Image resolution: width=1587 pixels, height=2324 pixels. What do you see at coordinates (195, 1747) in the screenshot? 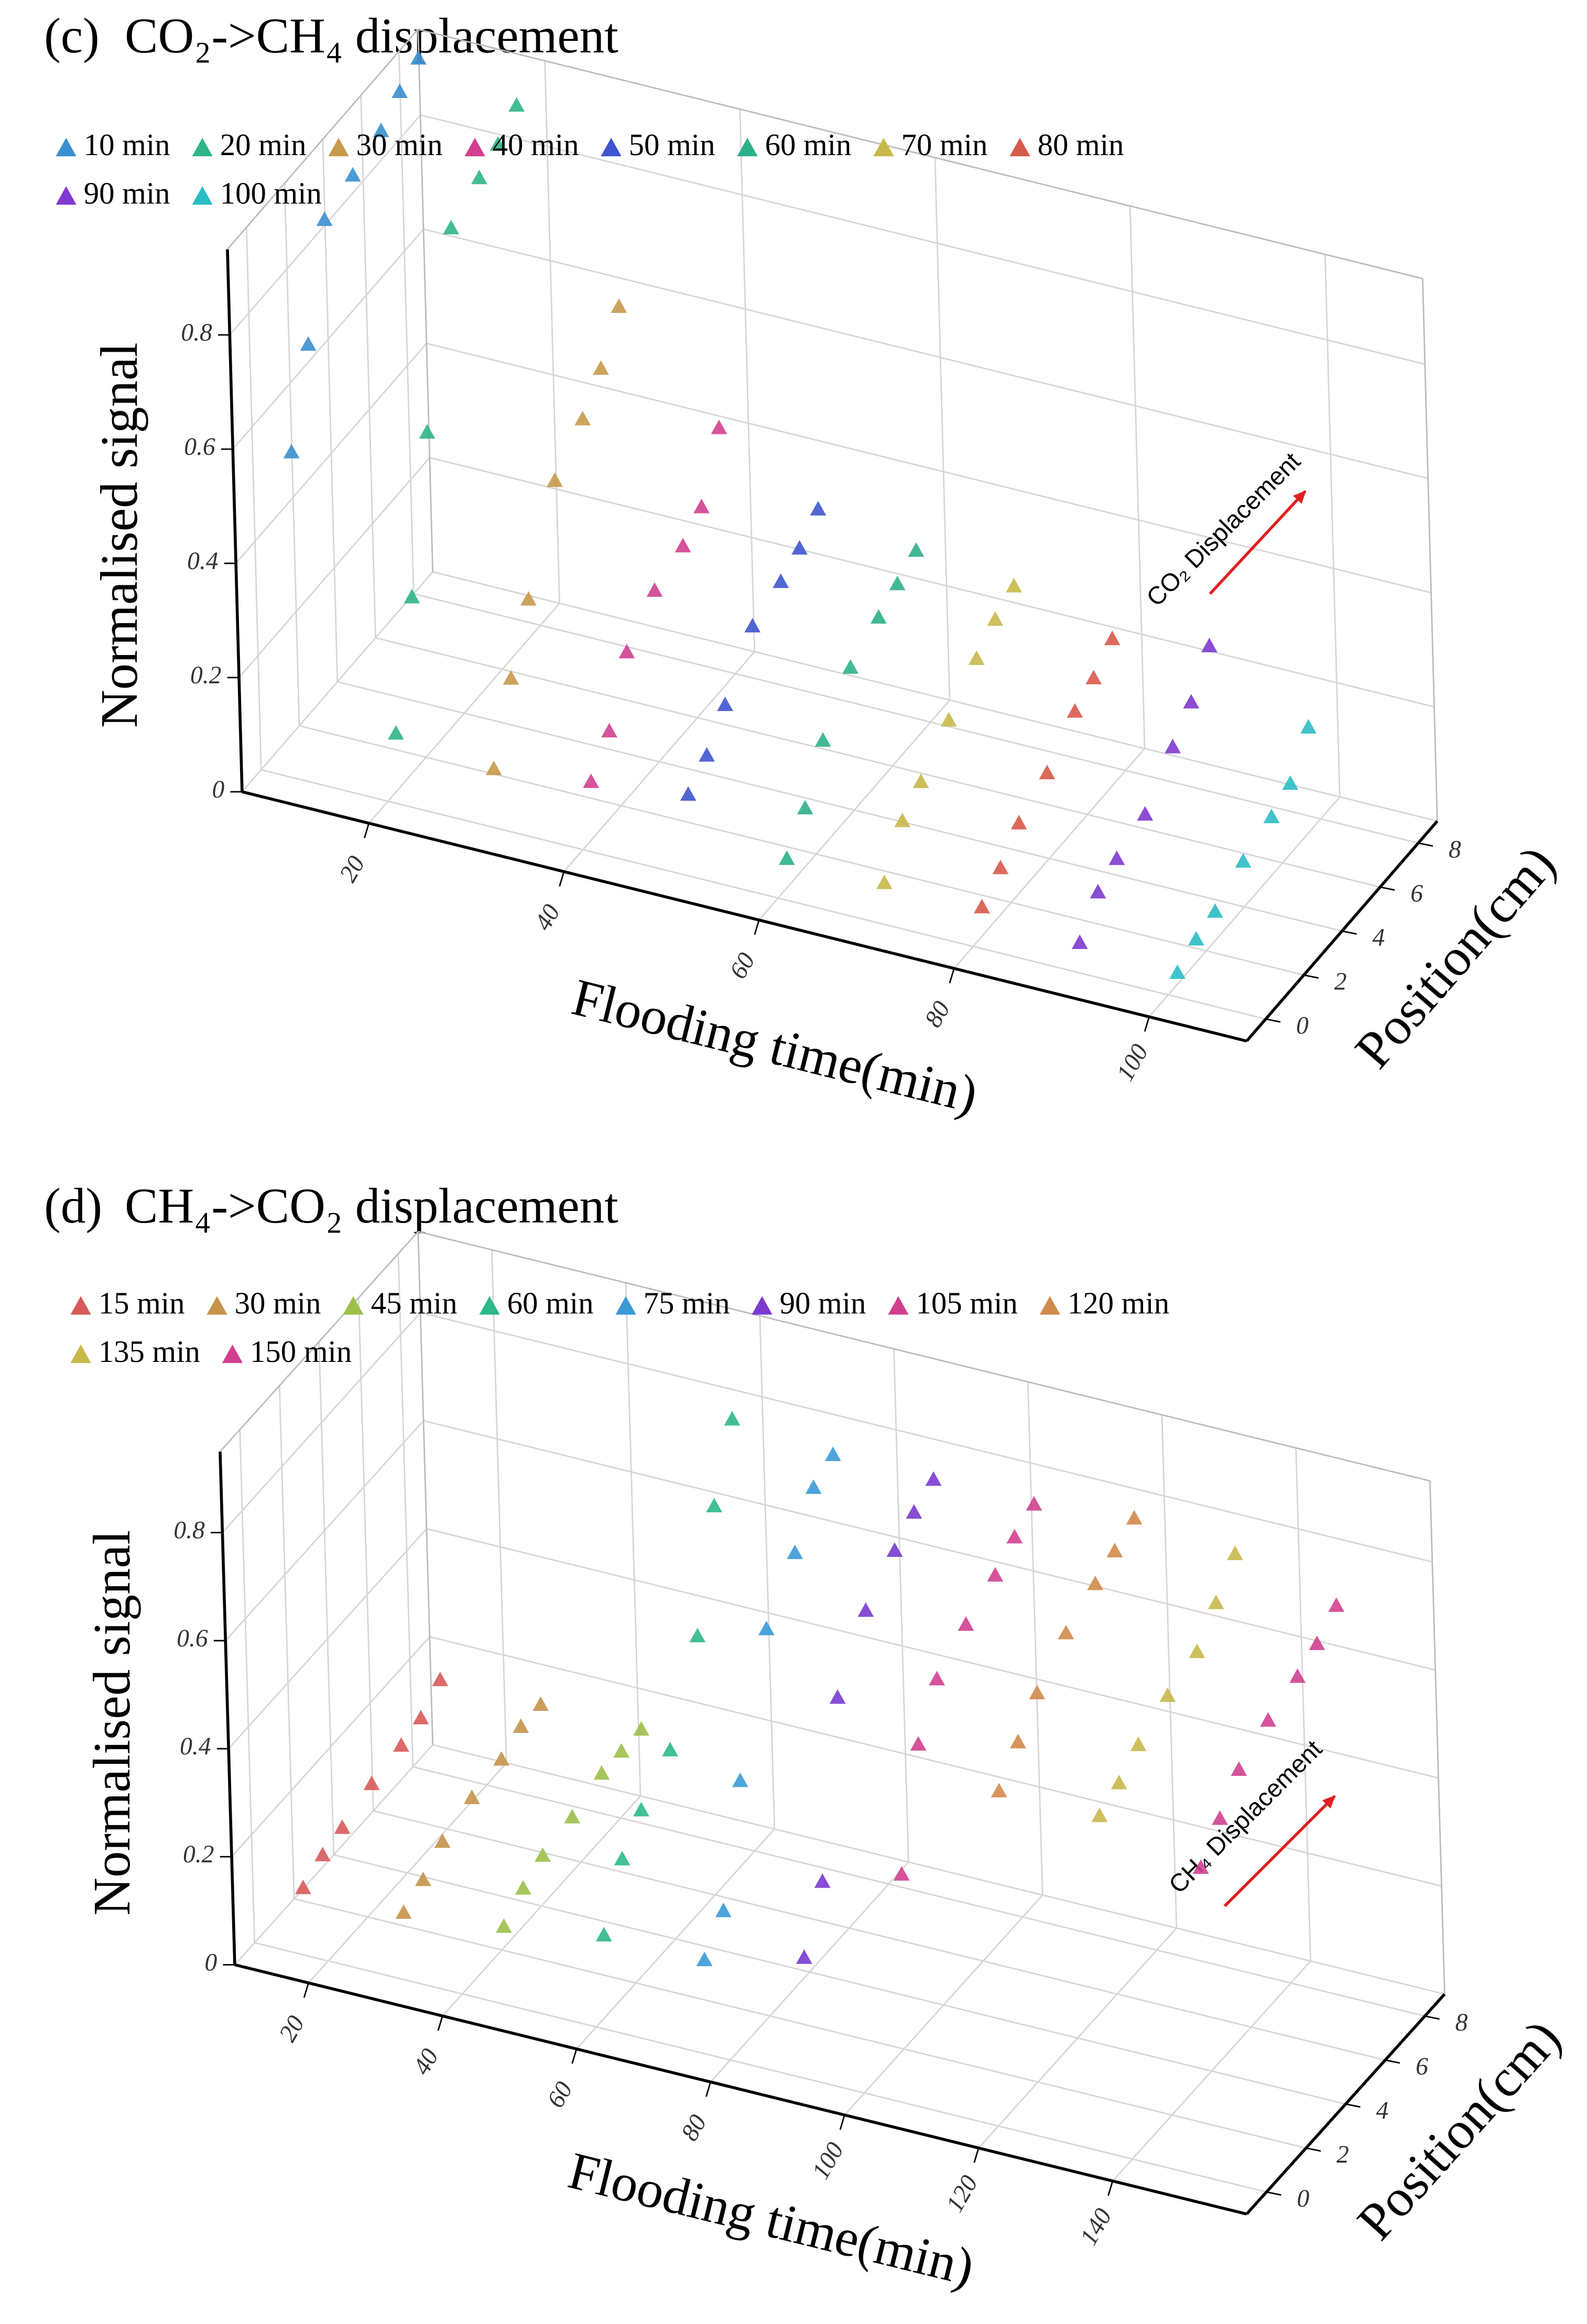
I see `z-tick-label: 0.4` at bounding box center [195, 1747].